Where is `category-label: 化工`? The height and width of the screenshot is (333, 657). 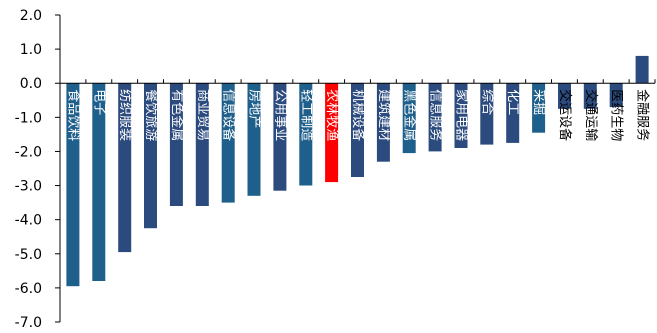 category-label: 化工 is located at coordinates (512, 102).